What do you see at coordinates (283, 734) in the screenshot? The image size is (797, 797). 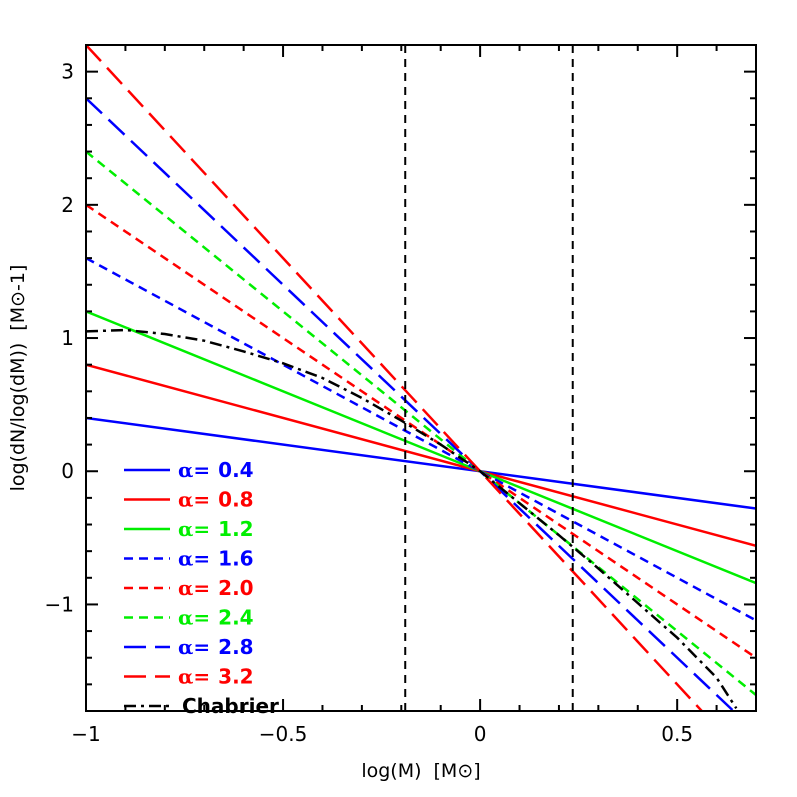 I see `x-tick-label: −0.5` at bounding box center [283, 734].